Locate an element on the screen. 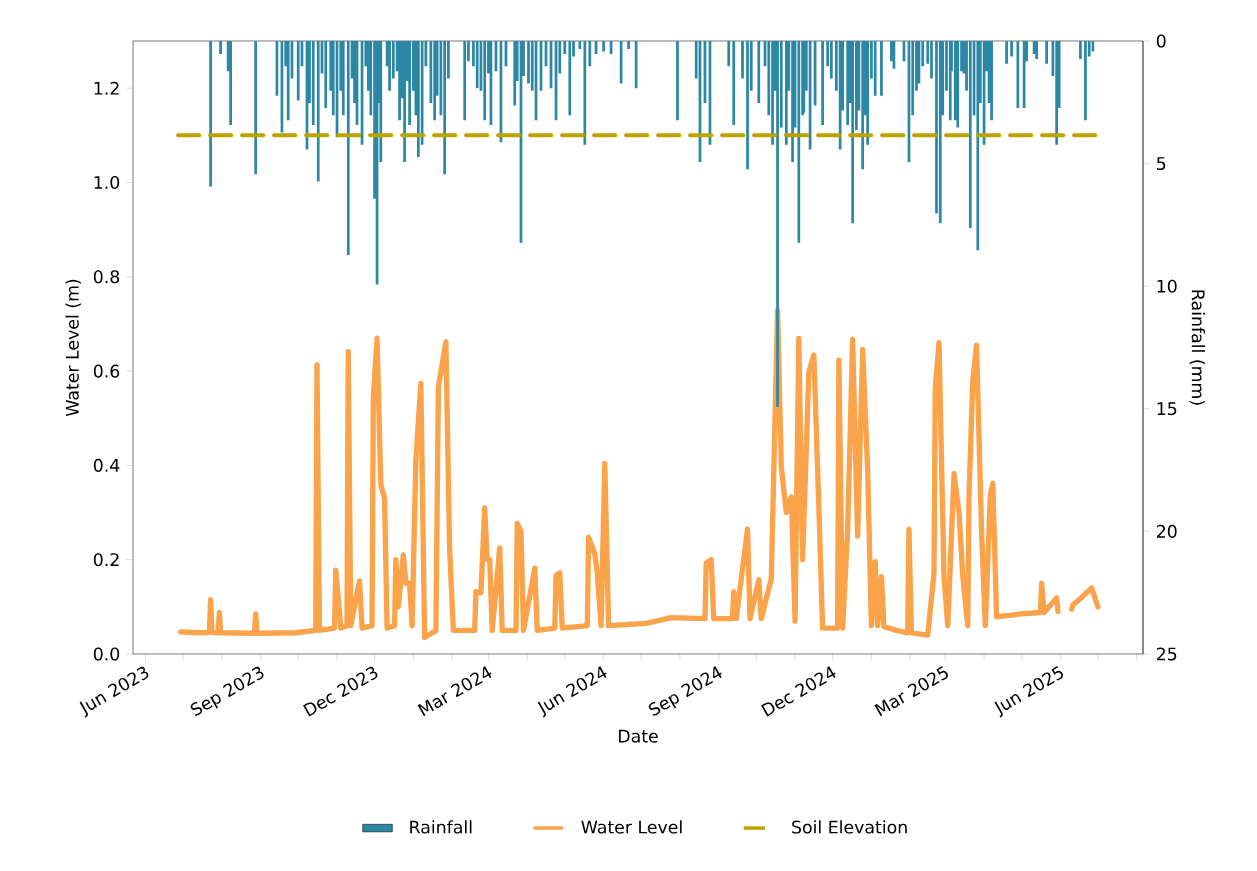  y2-tick-label: 0 is located at coordinates (1161, 41).